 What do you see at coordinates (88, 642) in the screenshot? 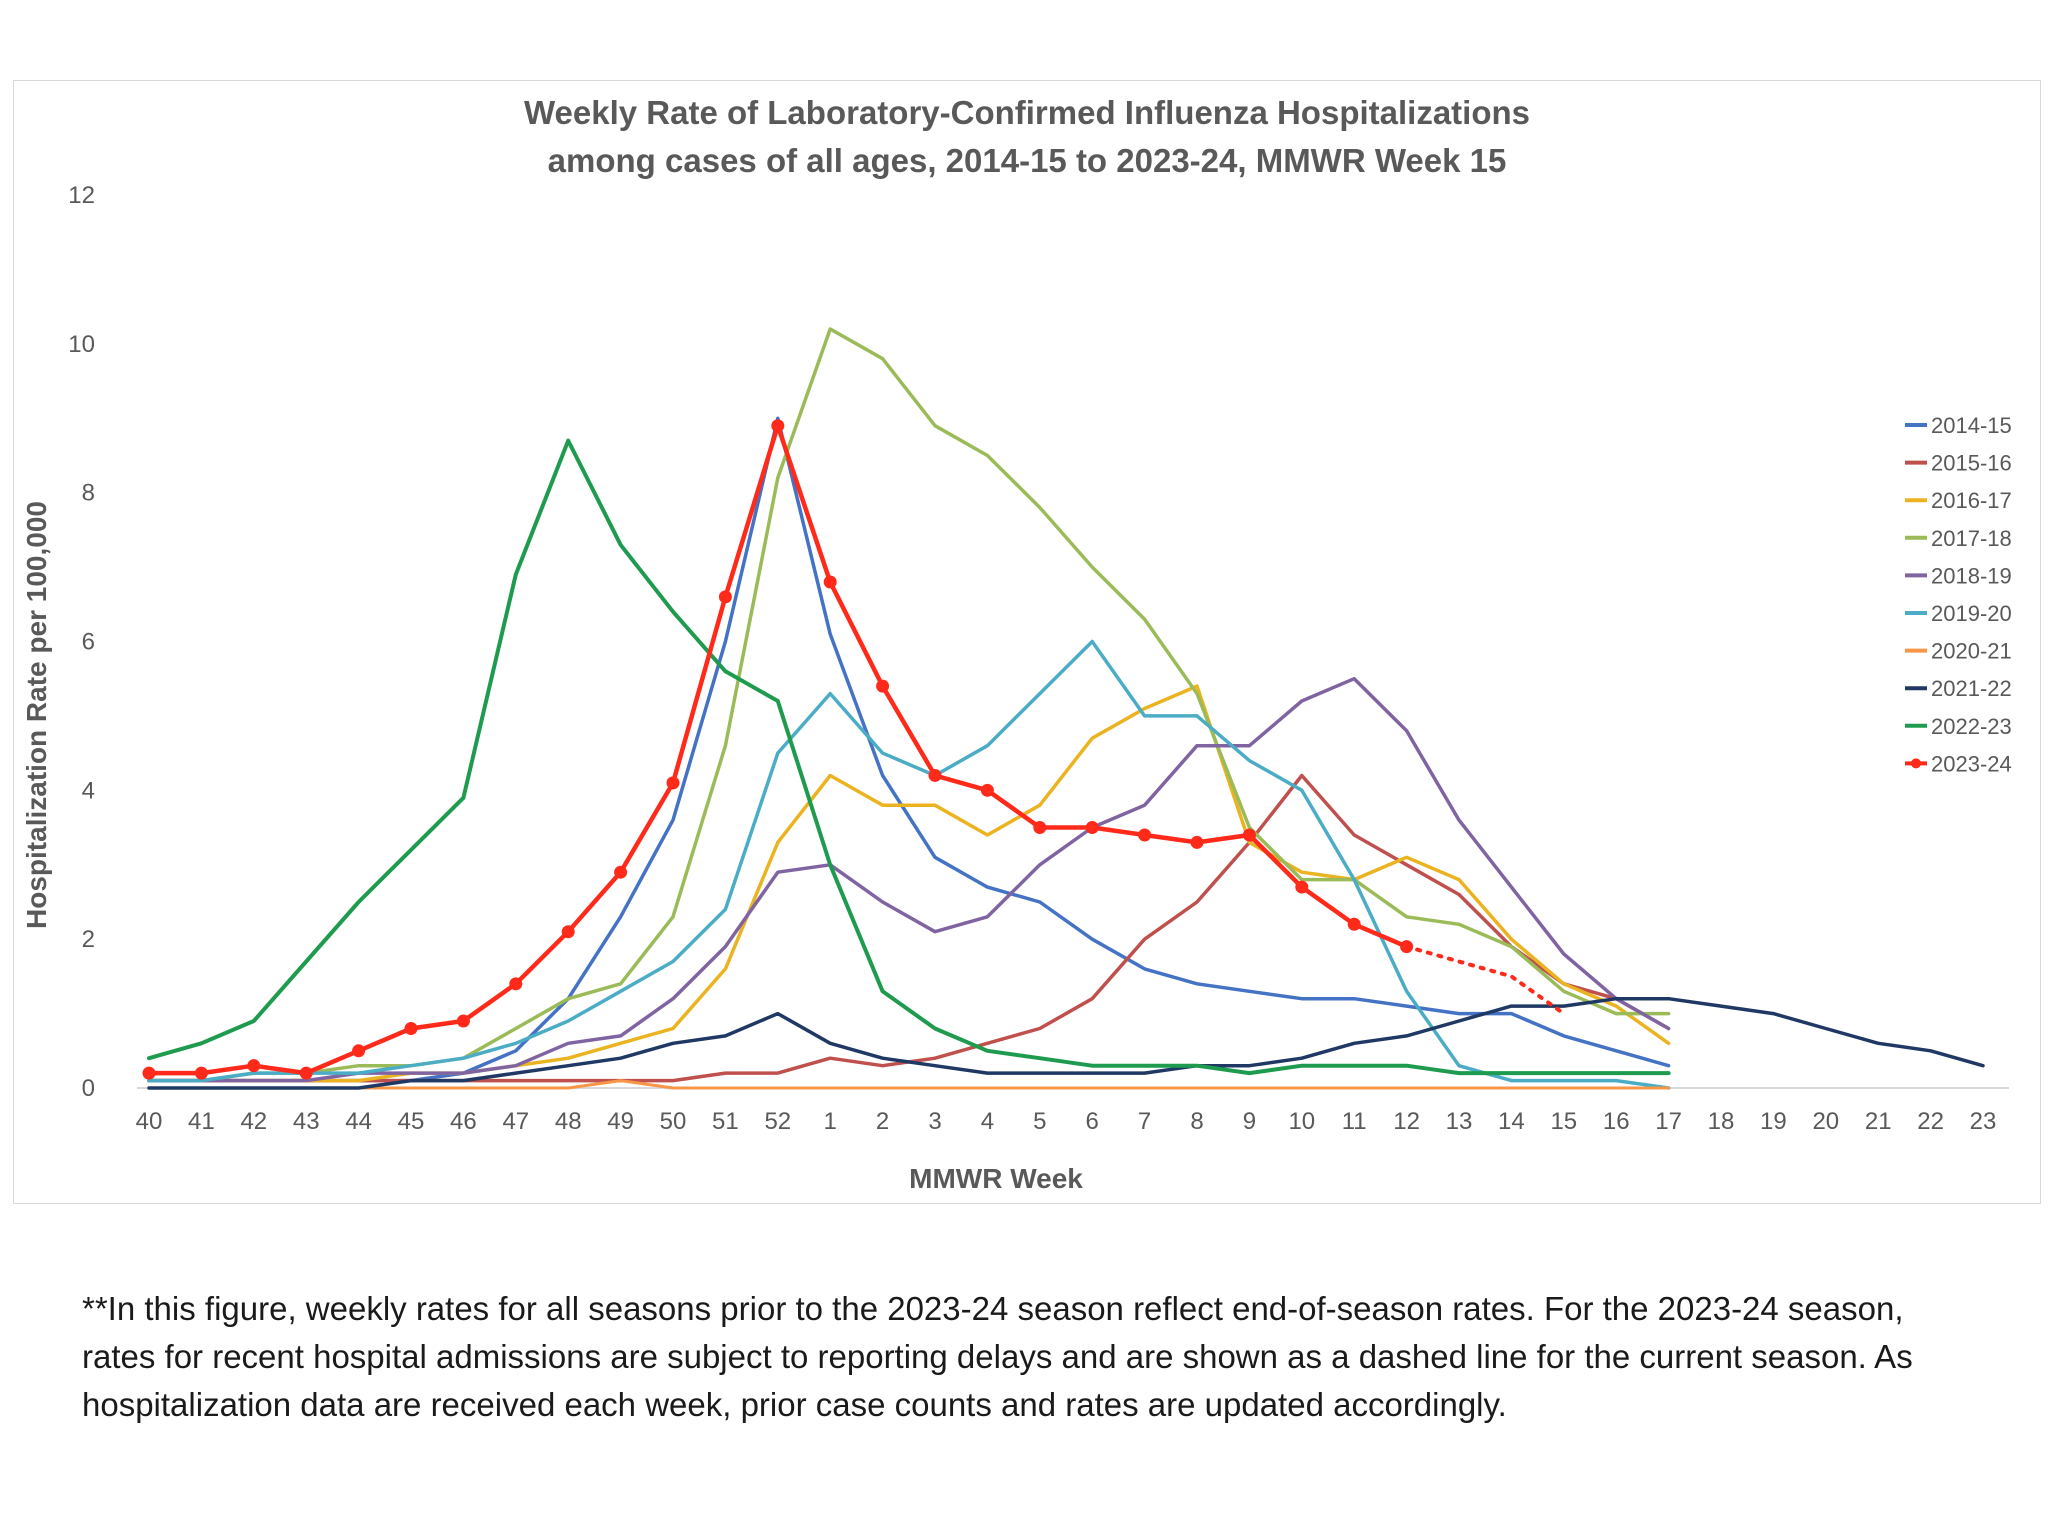
I see `y-tick-label: 6` at bounding box center [88, 642].